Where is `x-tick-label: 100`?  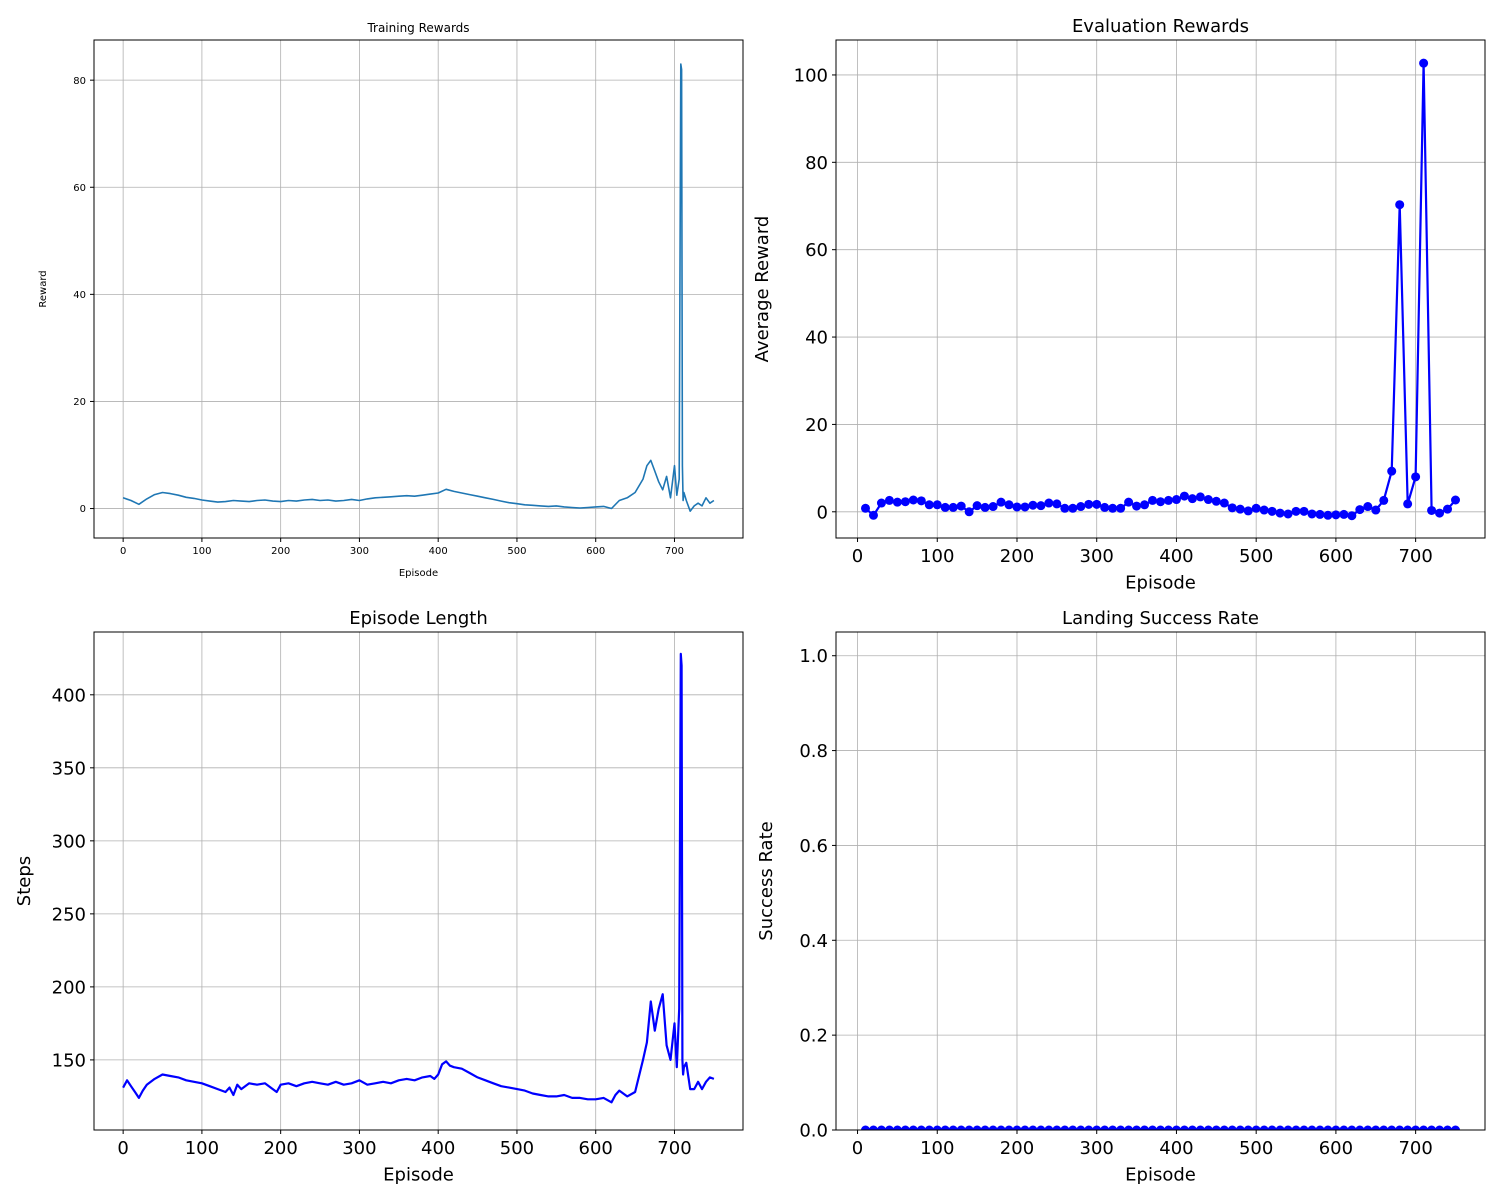
x-tick-label: 100 is located at coordinates (937, 556).